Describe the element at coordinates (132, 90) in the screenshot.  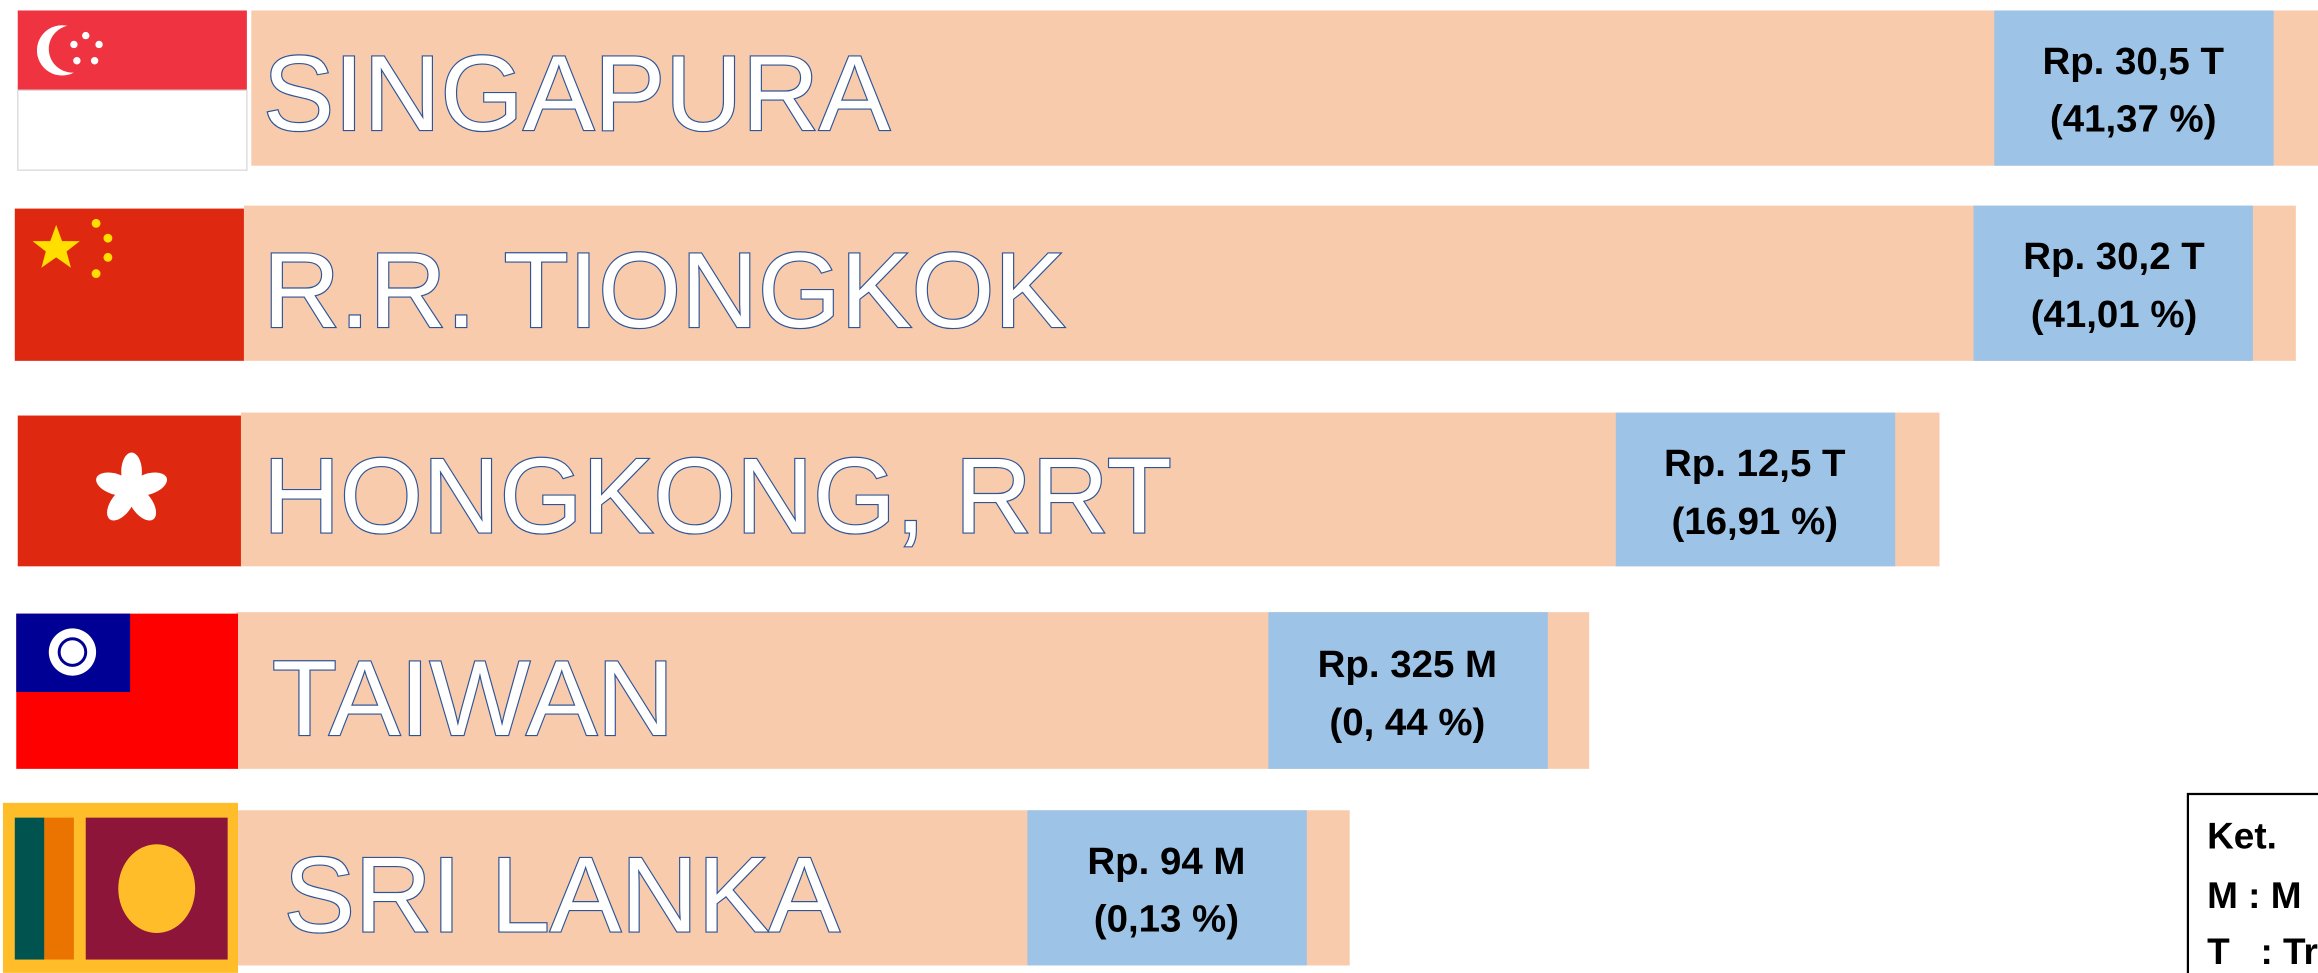
I see `flag-singapore` at that location.